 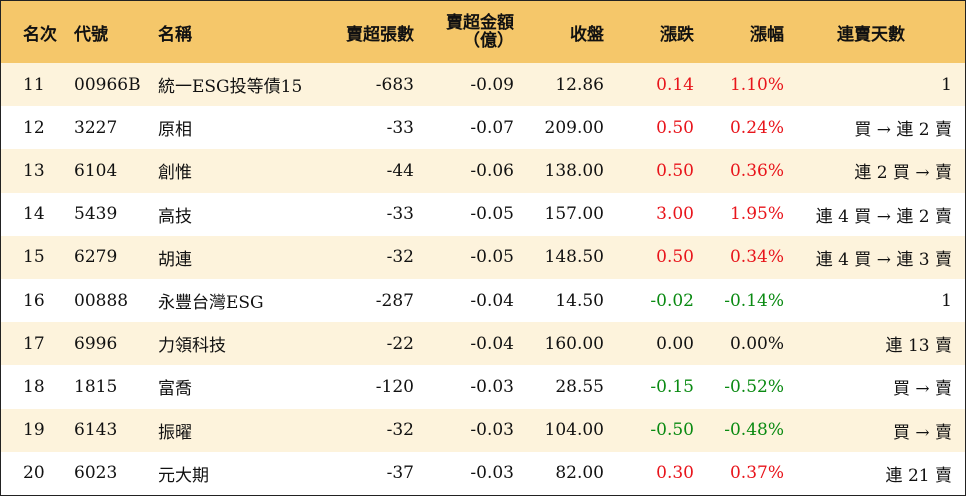 I want to click on cell-close: 104.00, so click(x=574, y=430).